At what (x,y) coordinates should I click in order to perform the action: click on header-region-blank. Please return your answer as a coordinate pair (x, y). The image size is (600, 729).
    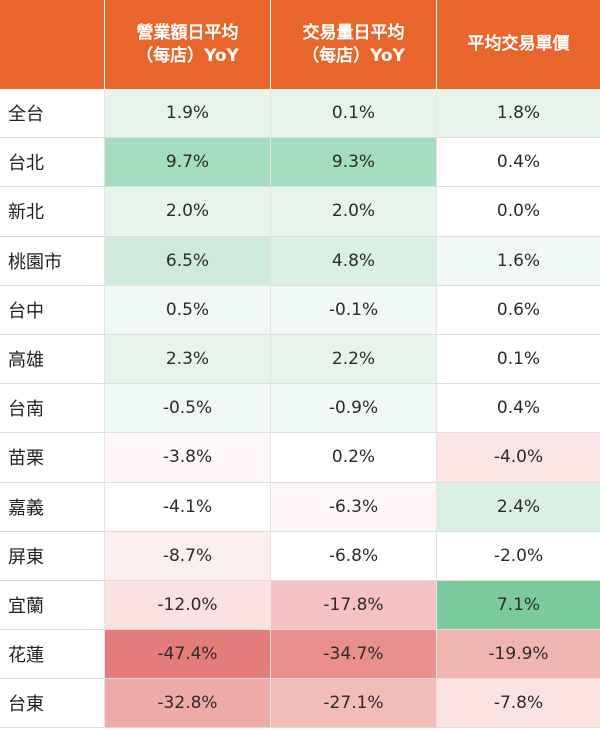
    Looking at the image, I should click on (52, 44).